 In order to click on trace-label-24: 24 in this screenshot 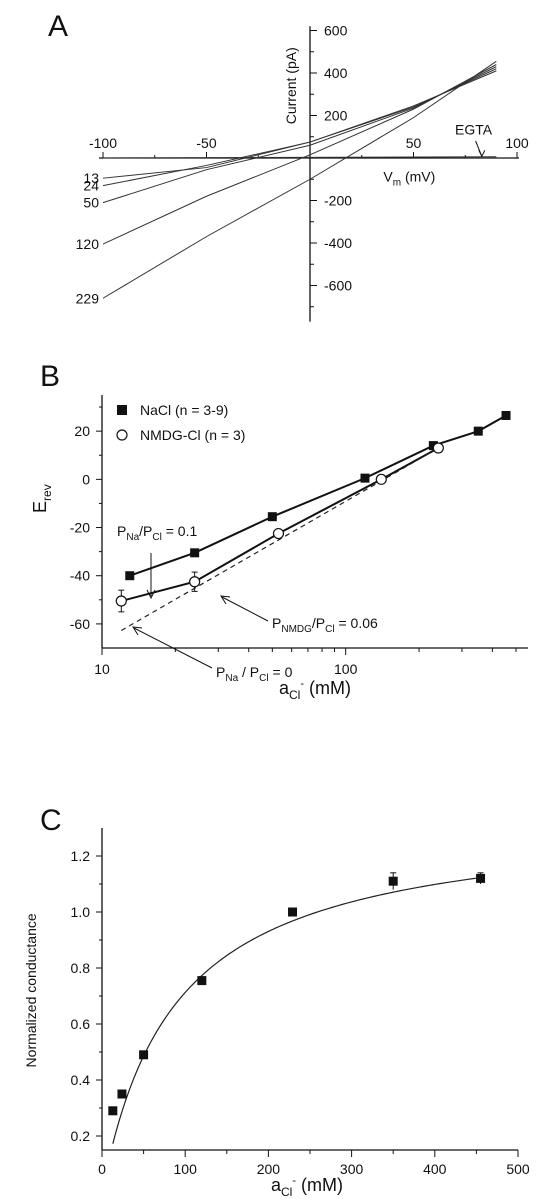, I will do `click(91, 186)`.